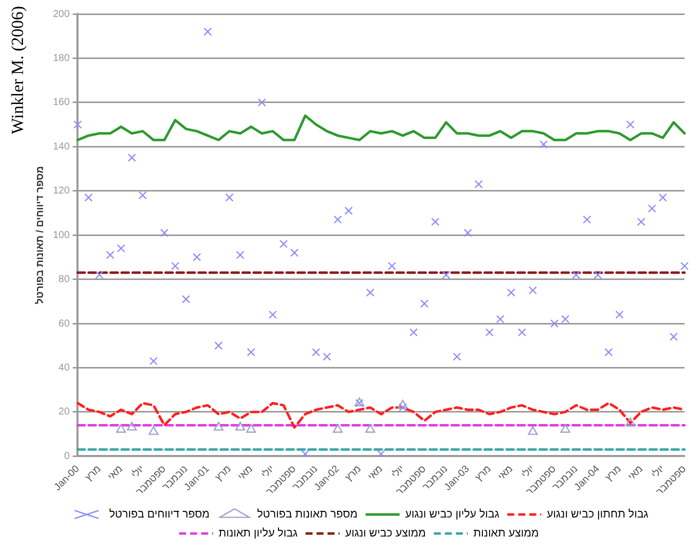  Describe the element at coordinates (64, 368) in the screenshot. I see `y-tick-label: 40` at that location.